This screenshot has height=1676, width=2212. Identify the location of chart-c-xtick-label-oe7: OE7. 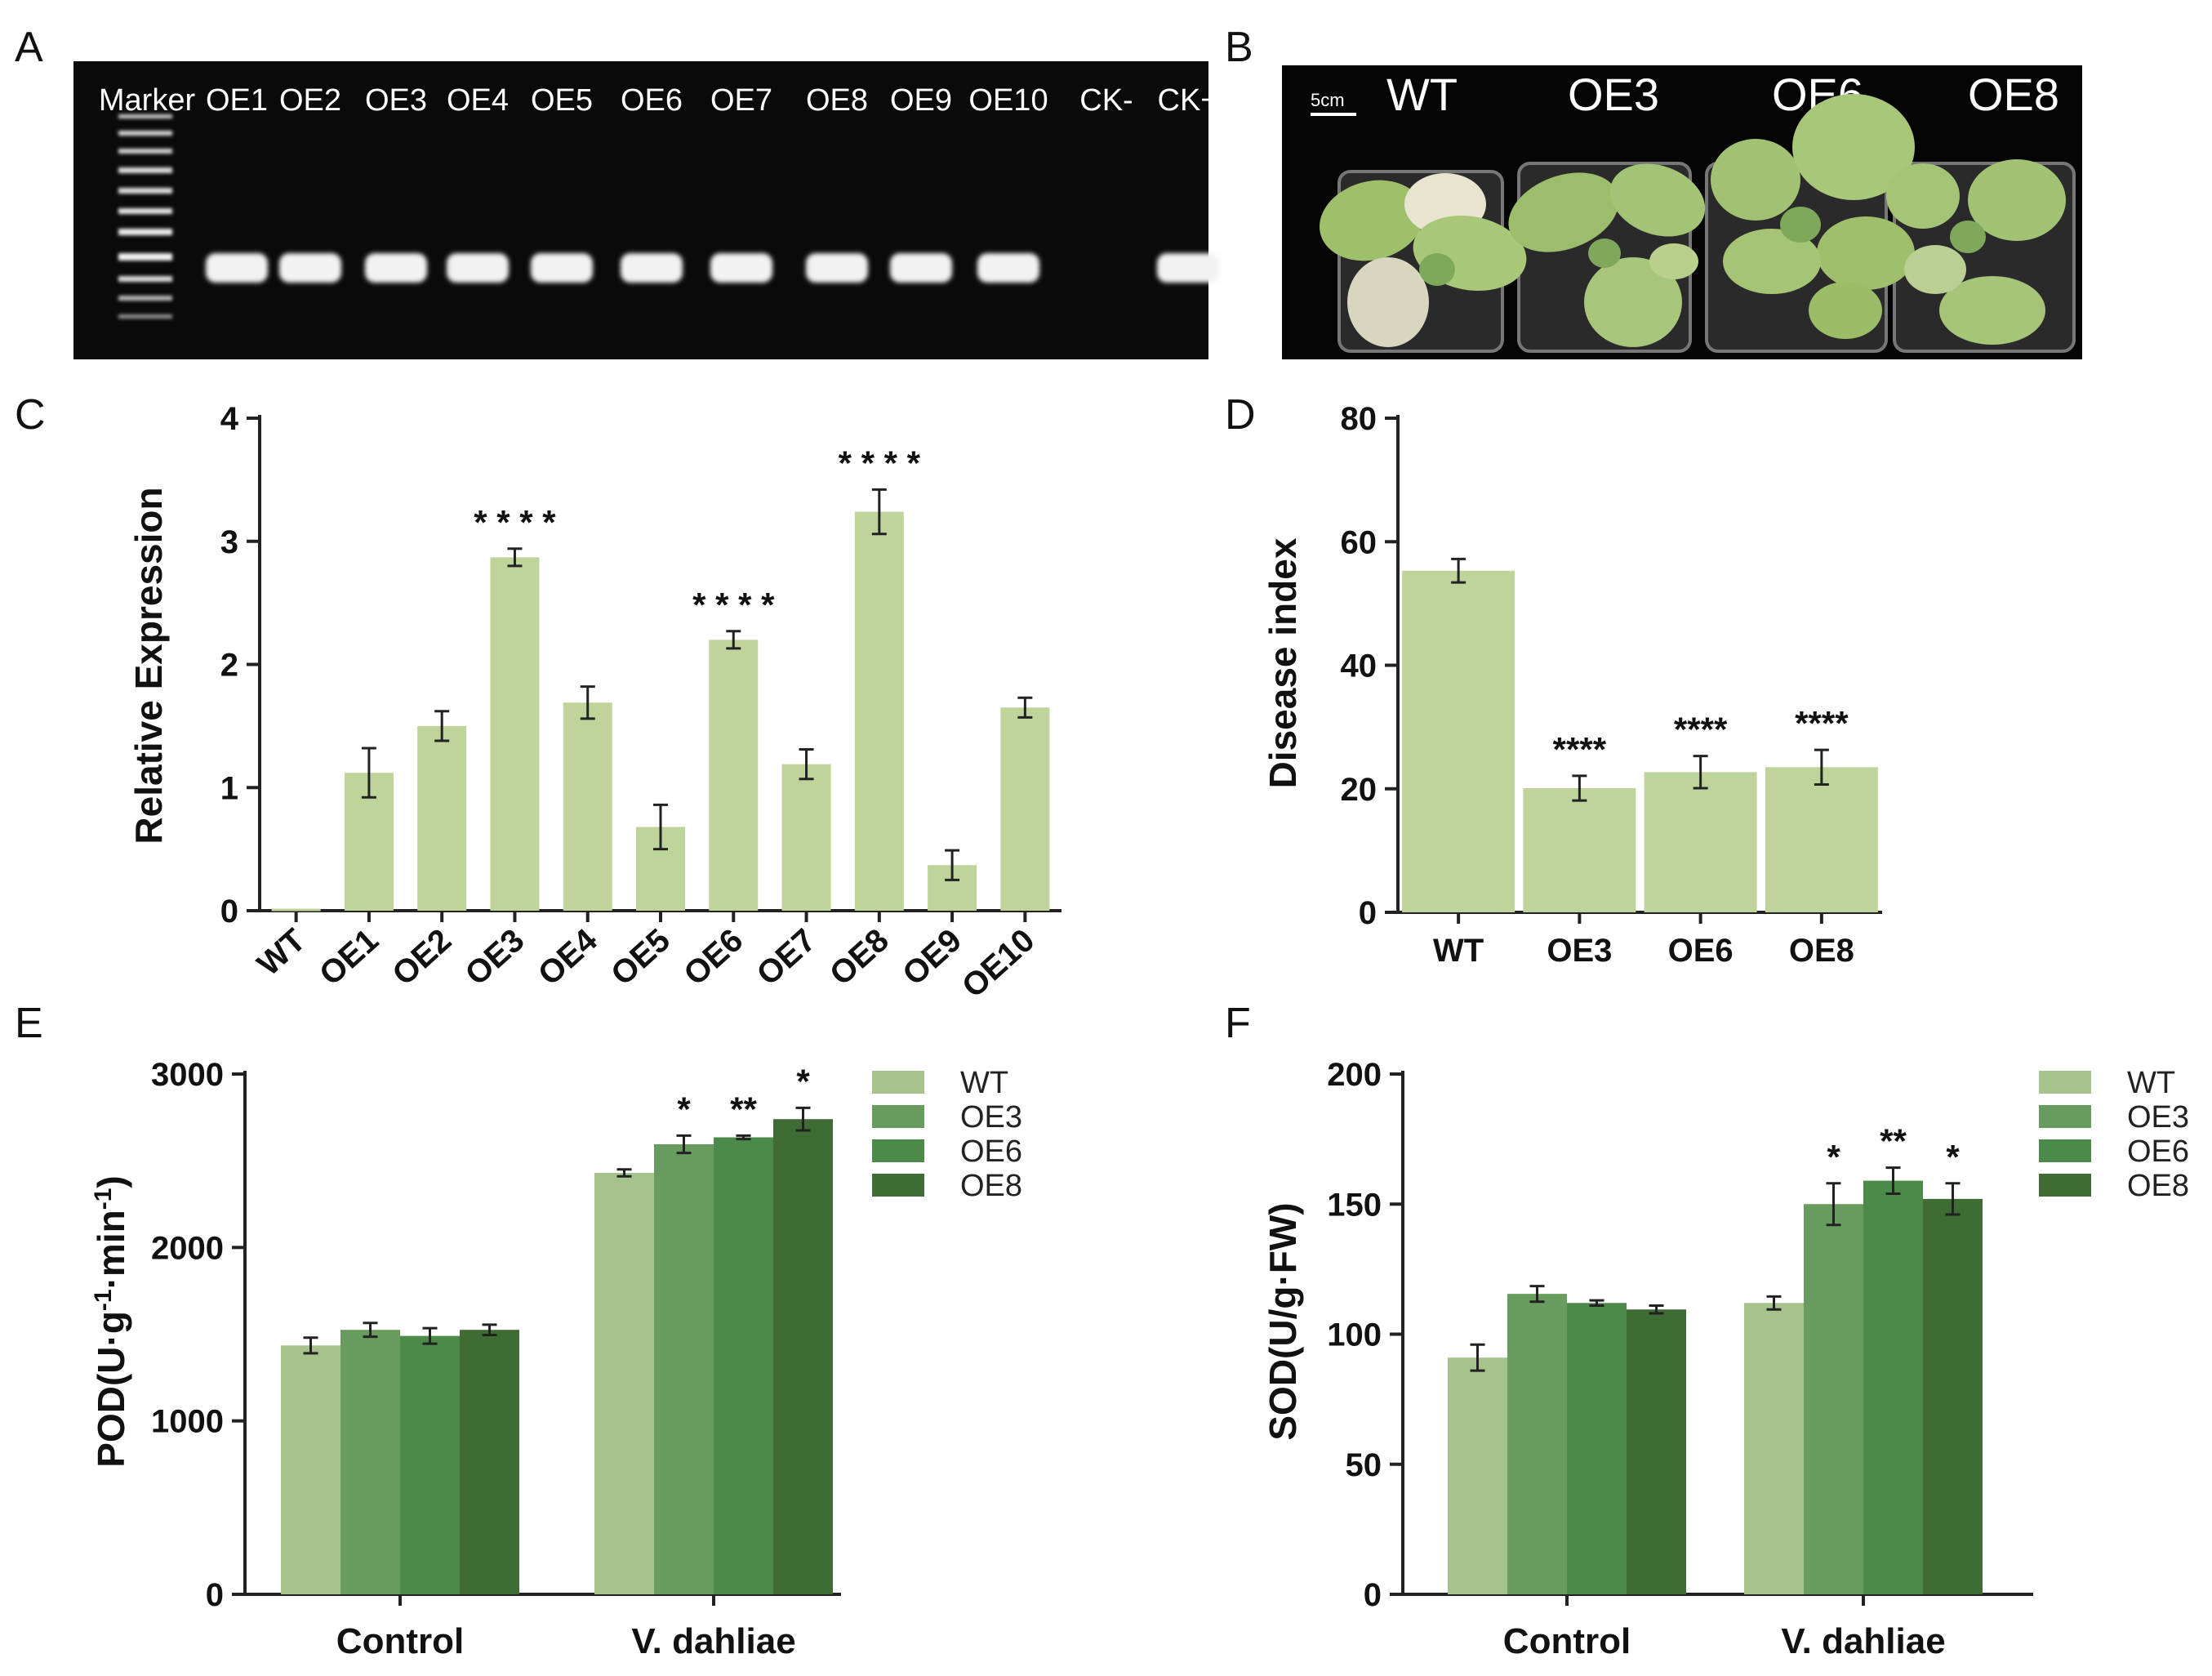
(786, 957).